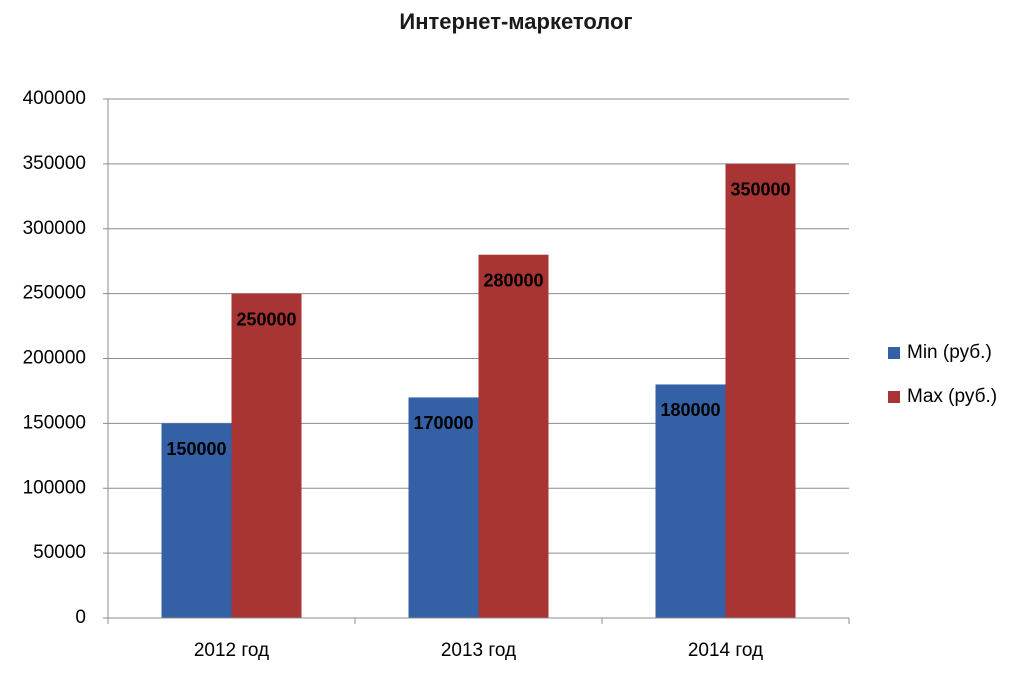 The width and height of the screenshot is (1024, 673). Describe the element at coordinates (80, 617) in the screenshot. I see `y-tick-label: 0` at that location.